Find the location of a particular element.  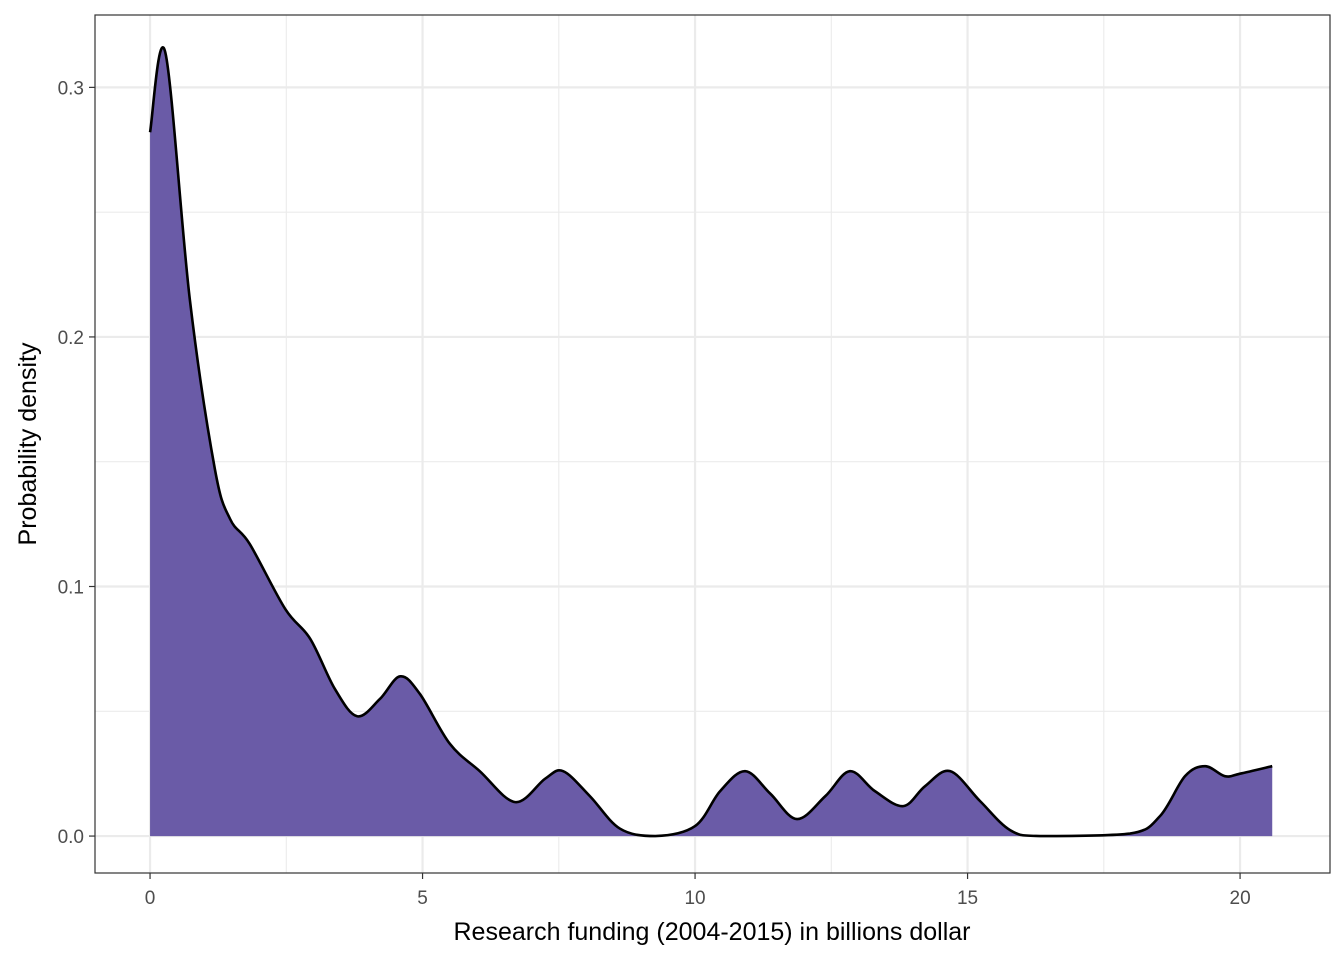

y-tick-label: 0.0 is located at coordinates (71, 837).